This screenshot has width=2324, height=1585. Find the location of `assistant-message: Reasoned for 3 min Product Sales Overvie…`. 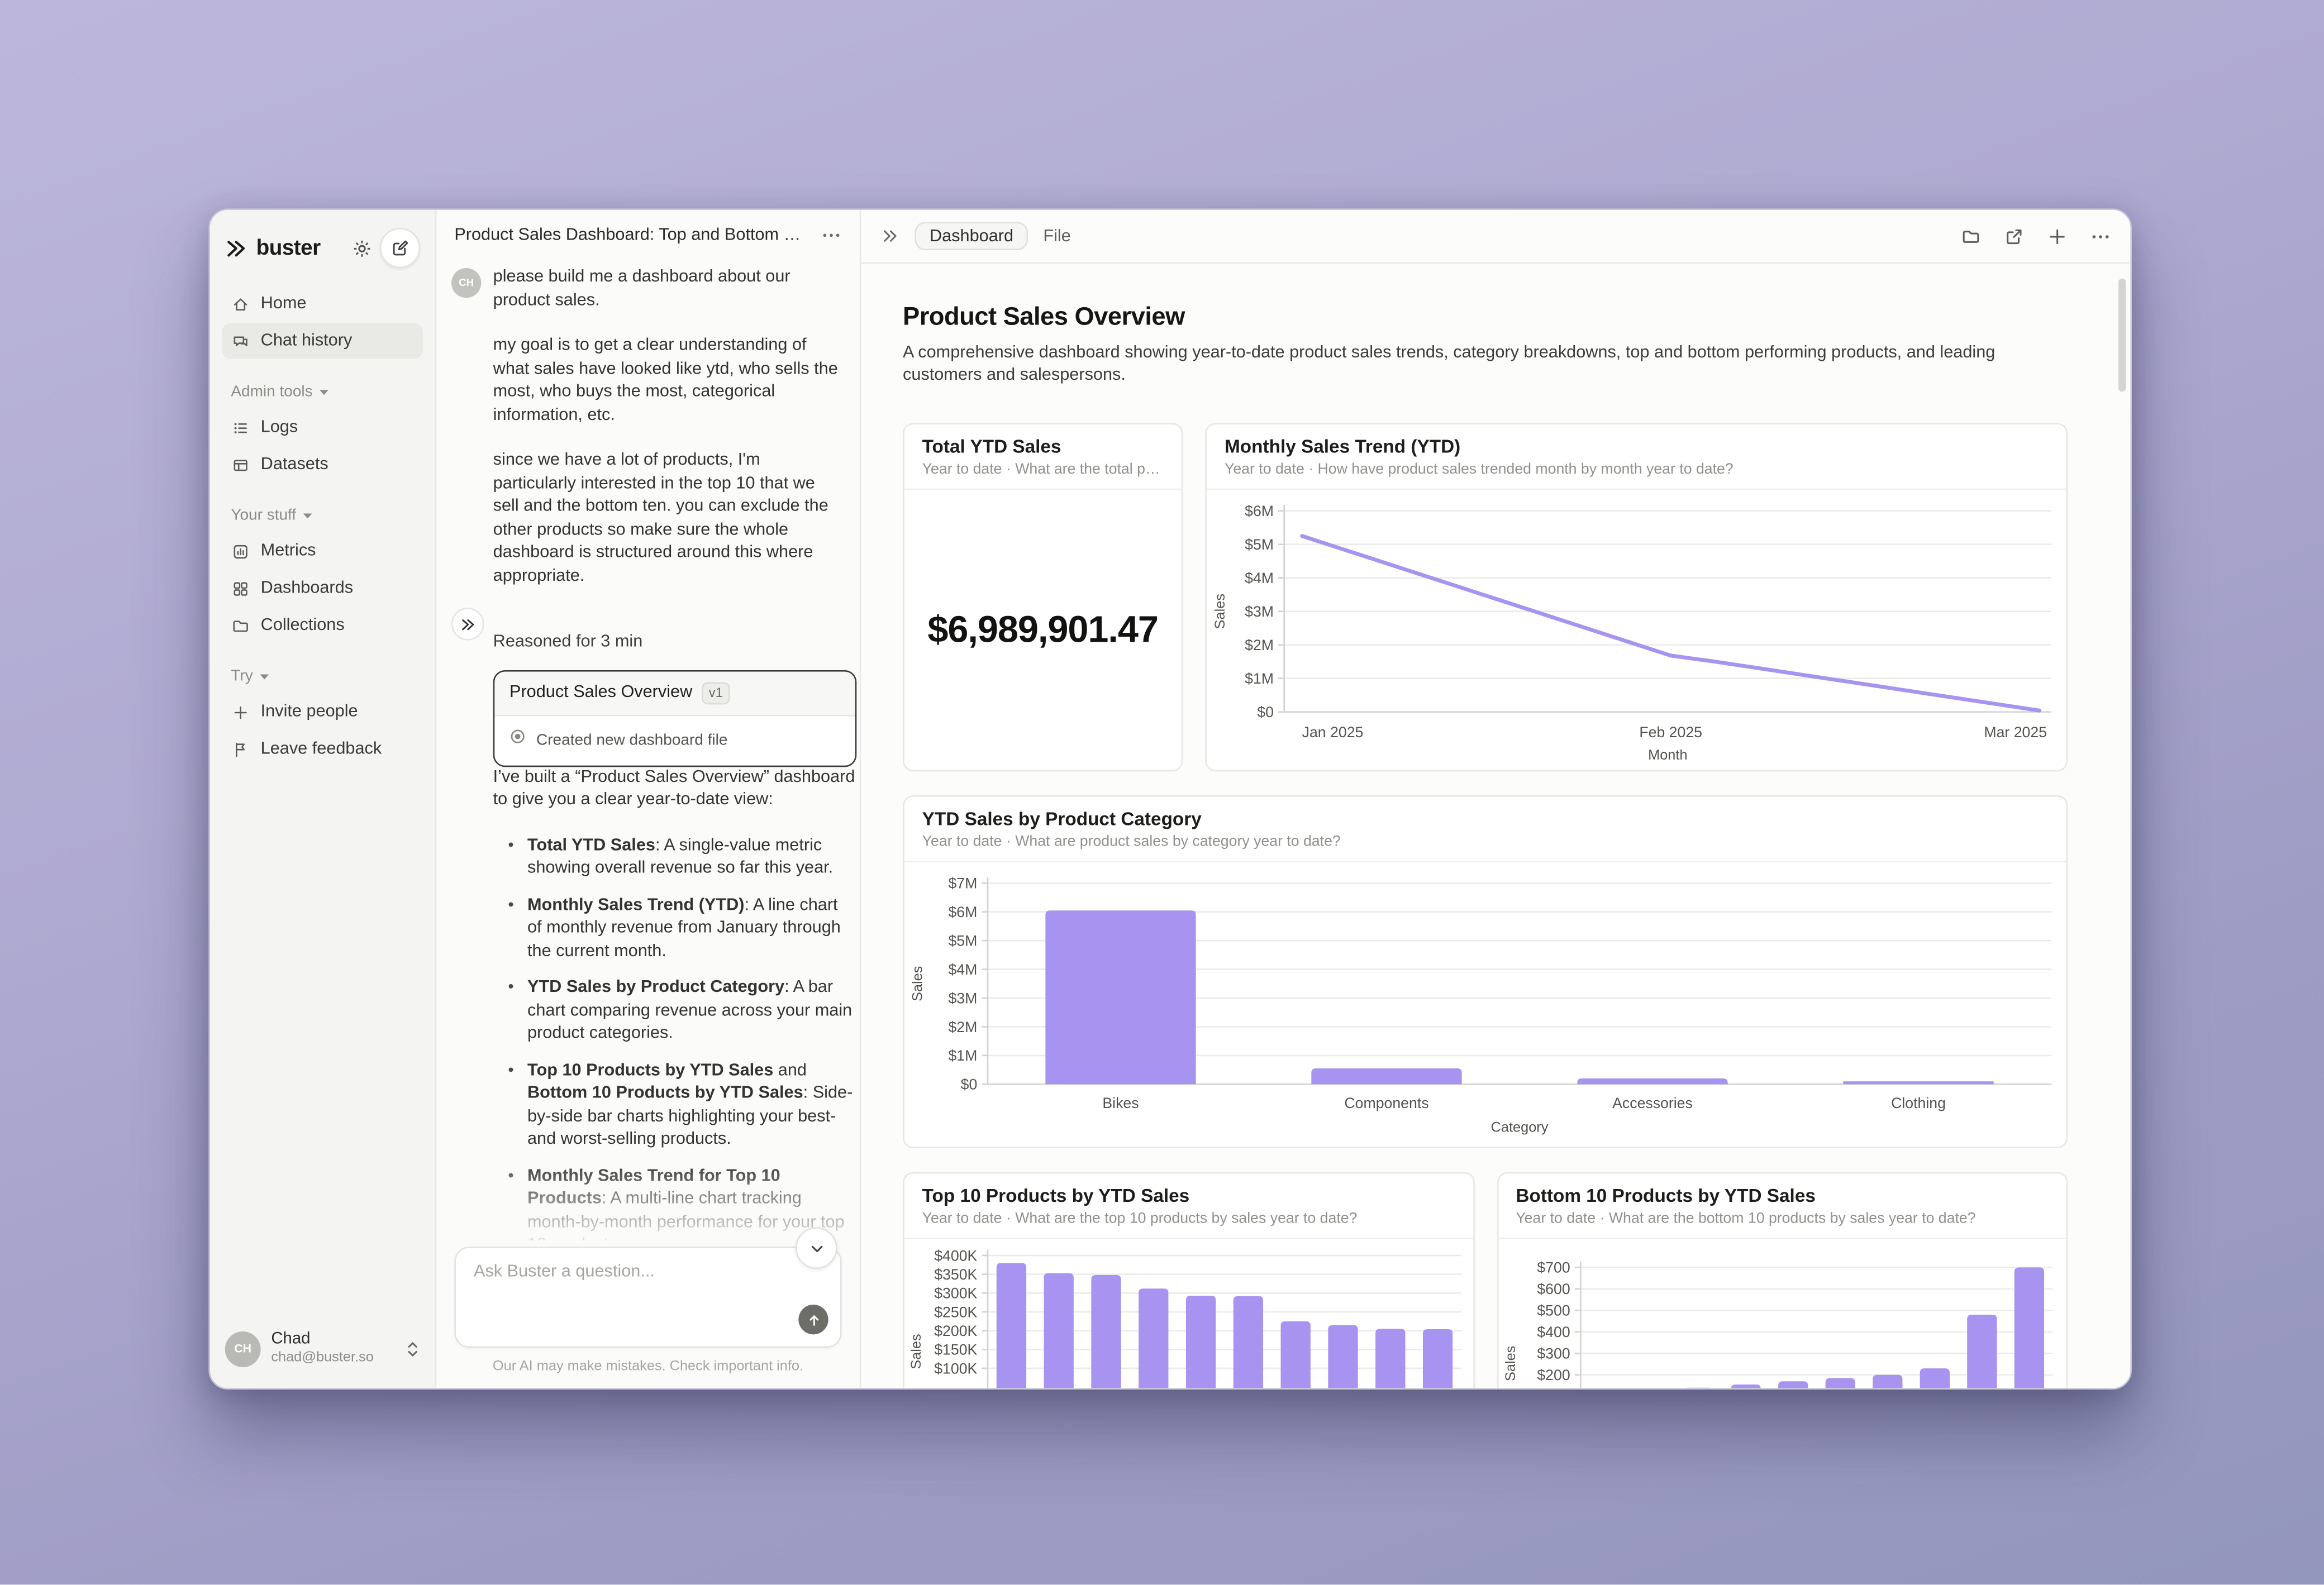

assistant-message: Reasoned for 3 min Product Sales Overvie… is located at coordinates (653, 924).